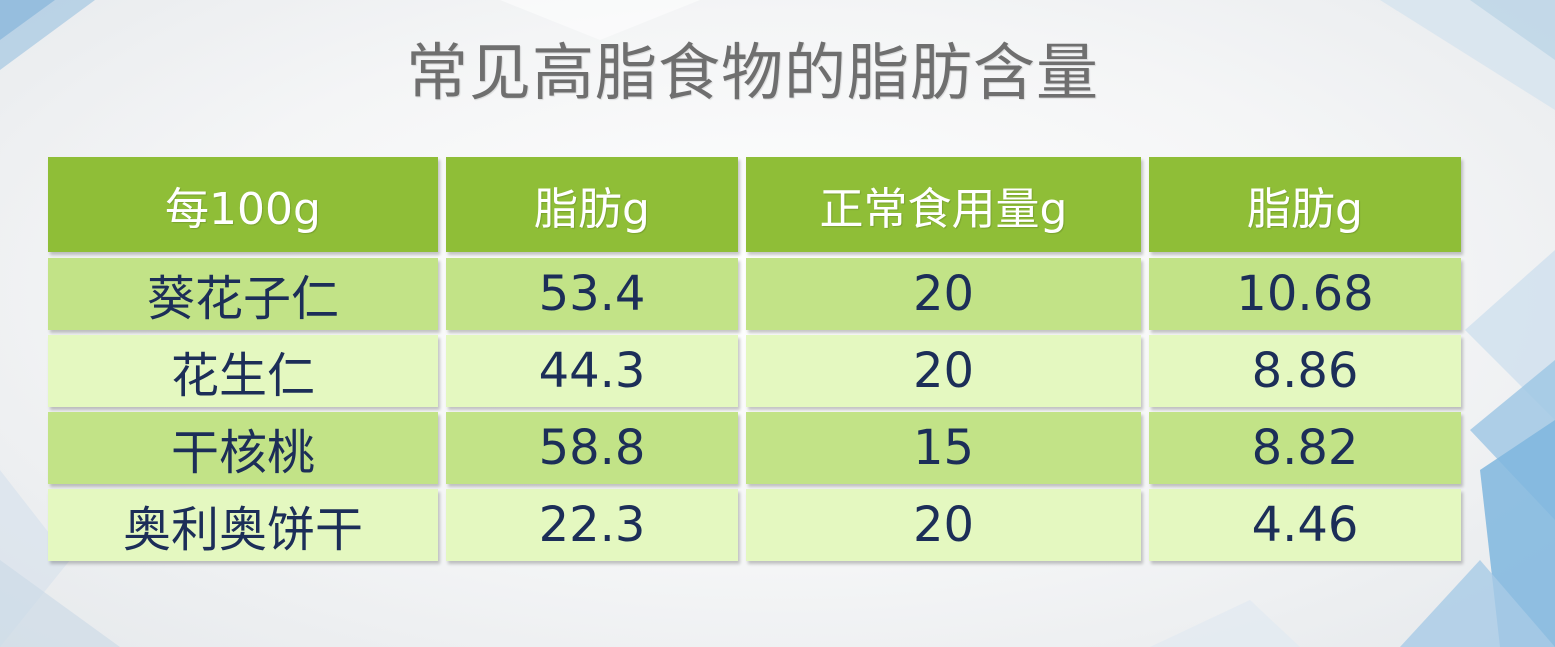 The height and width of the screenshot is (647, 1555). What do you see at coordinates (592, 371) in the screenshot?
I see `cell-fat-per-100g: 44.3` at bounding box center [592, 371].